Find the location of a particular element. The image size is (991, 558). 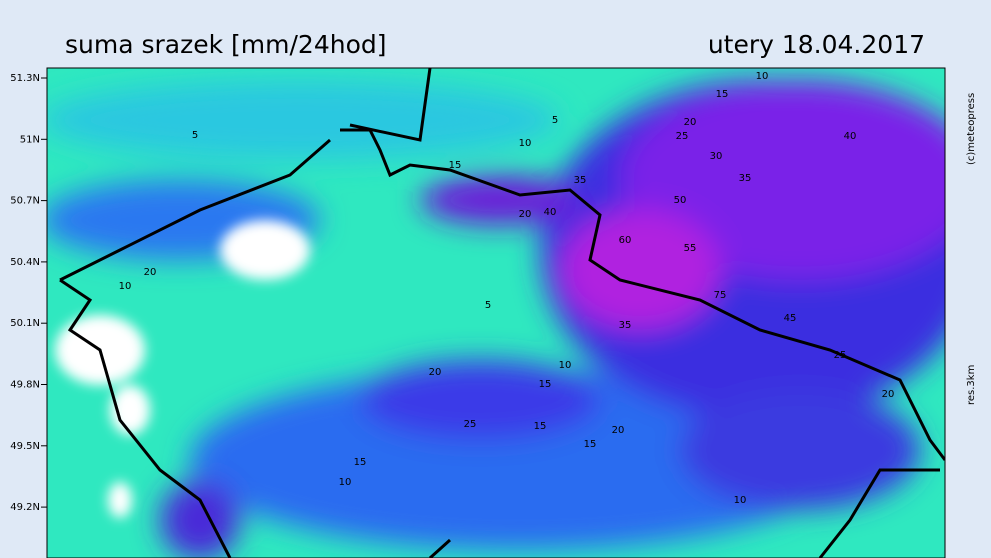

copyright: (c)meteopress is located at coordinates (971, 129).